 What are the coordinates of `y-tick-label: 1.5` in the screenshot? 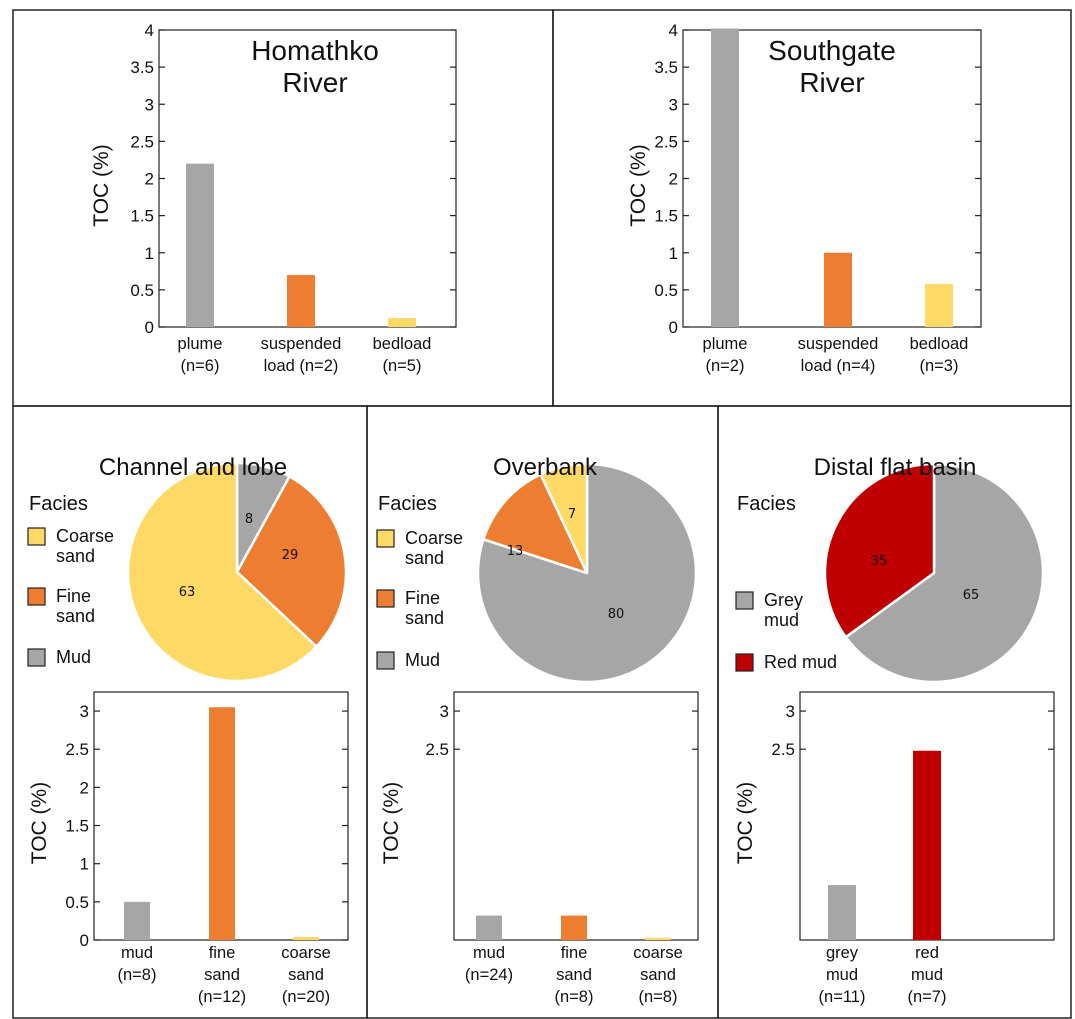 It's located at (666, 216).